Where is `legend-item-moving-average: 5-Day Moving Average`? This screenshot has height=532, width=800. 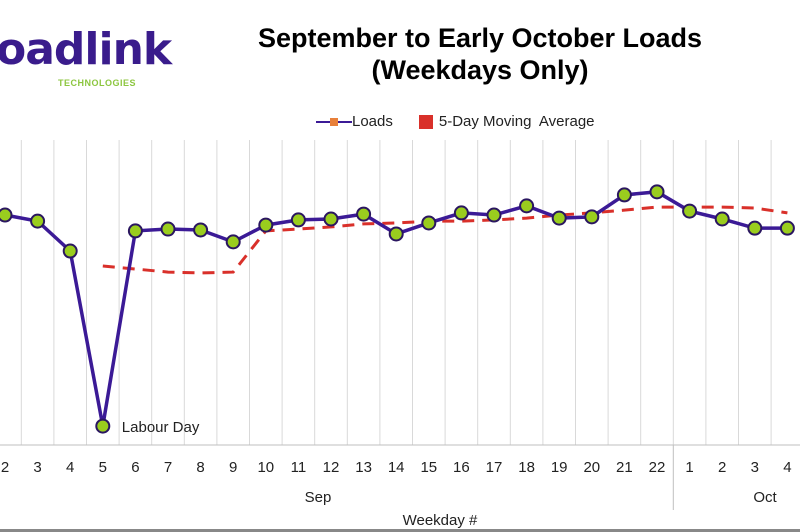
legend-item-moving-average: 5-Day Moving Average is located at coordinates (506, 121).